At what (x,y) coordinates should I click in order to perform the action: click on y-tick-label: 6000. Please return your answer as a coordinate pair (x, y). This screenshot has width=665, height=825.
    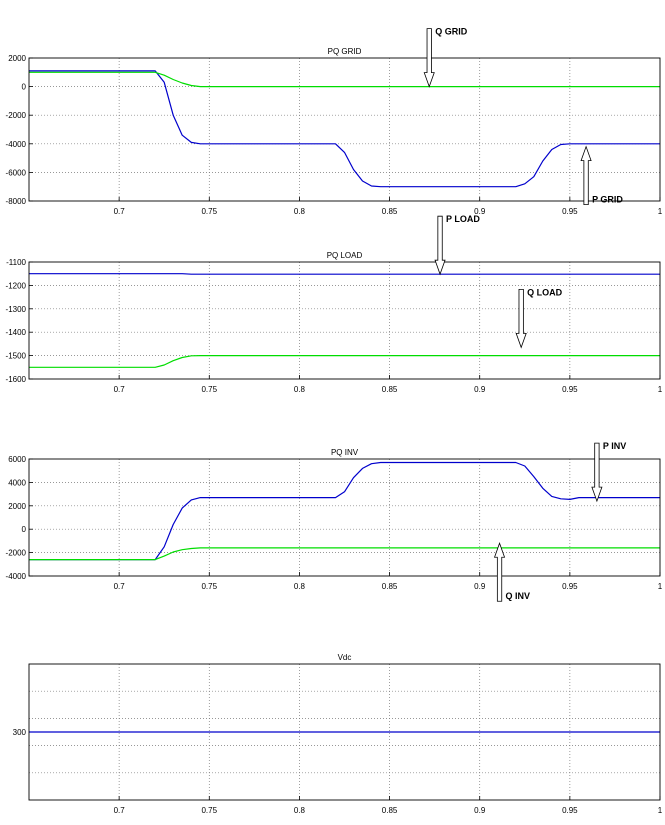
    Looking at the image, I should click on (17, 459).